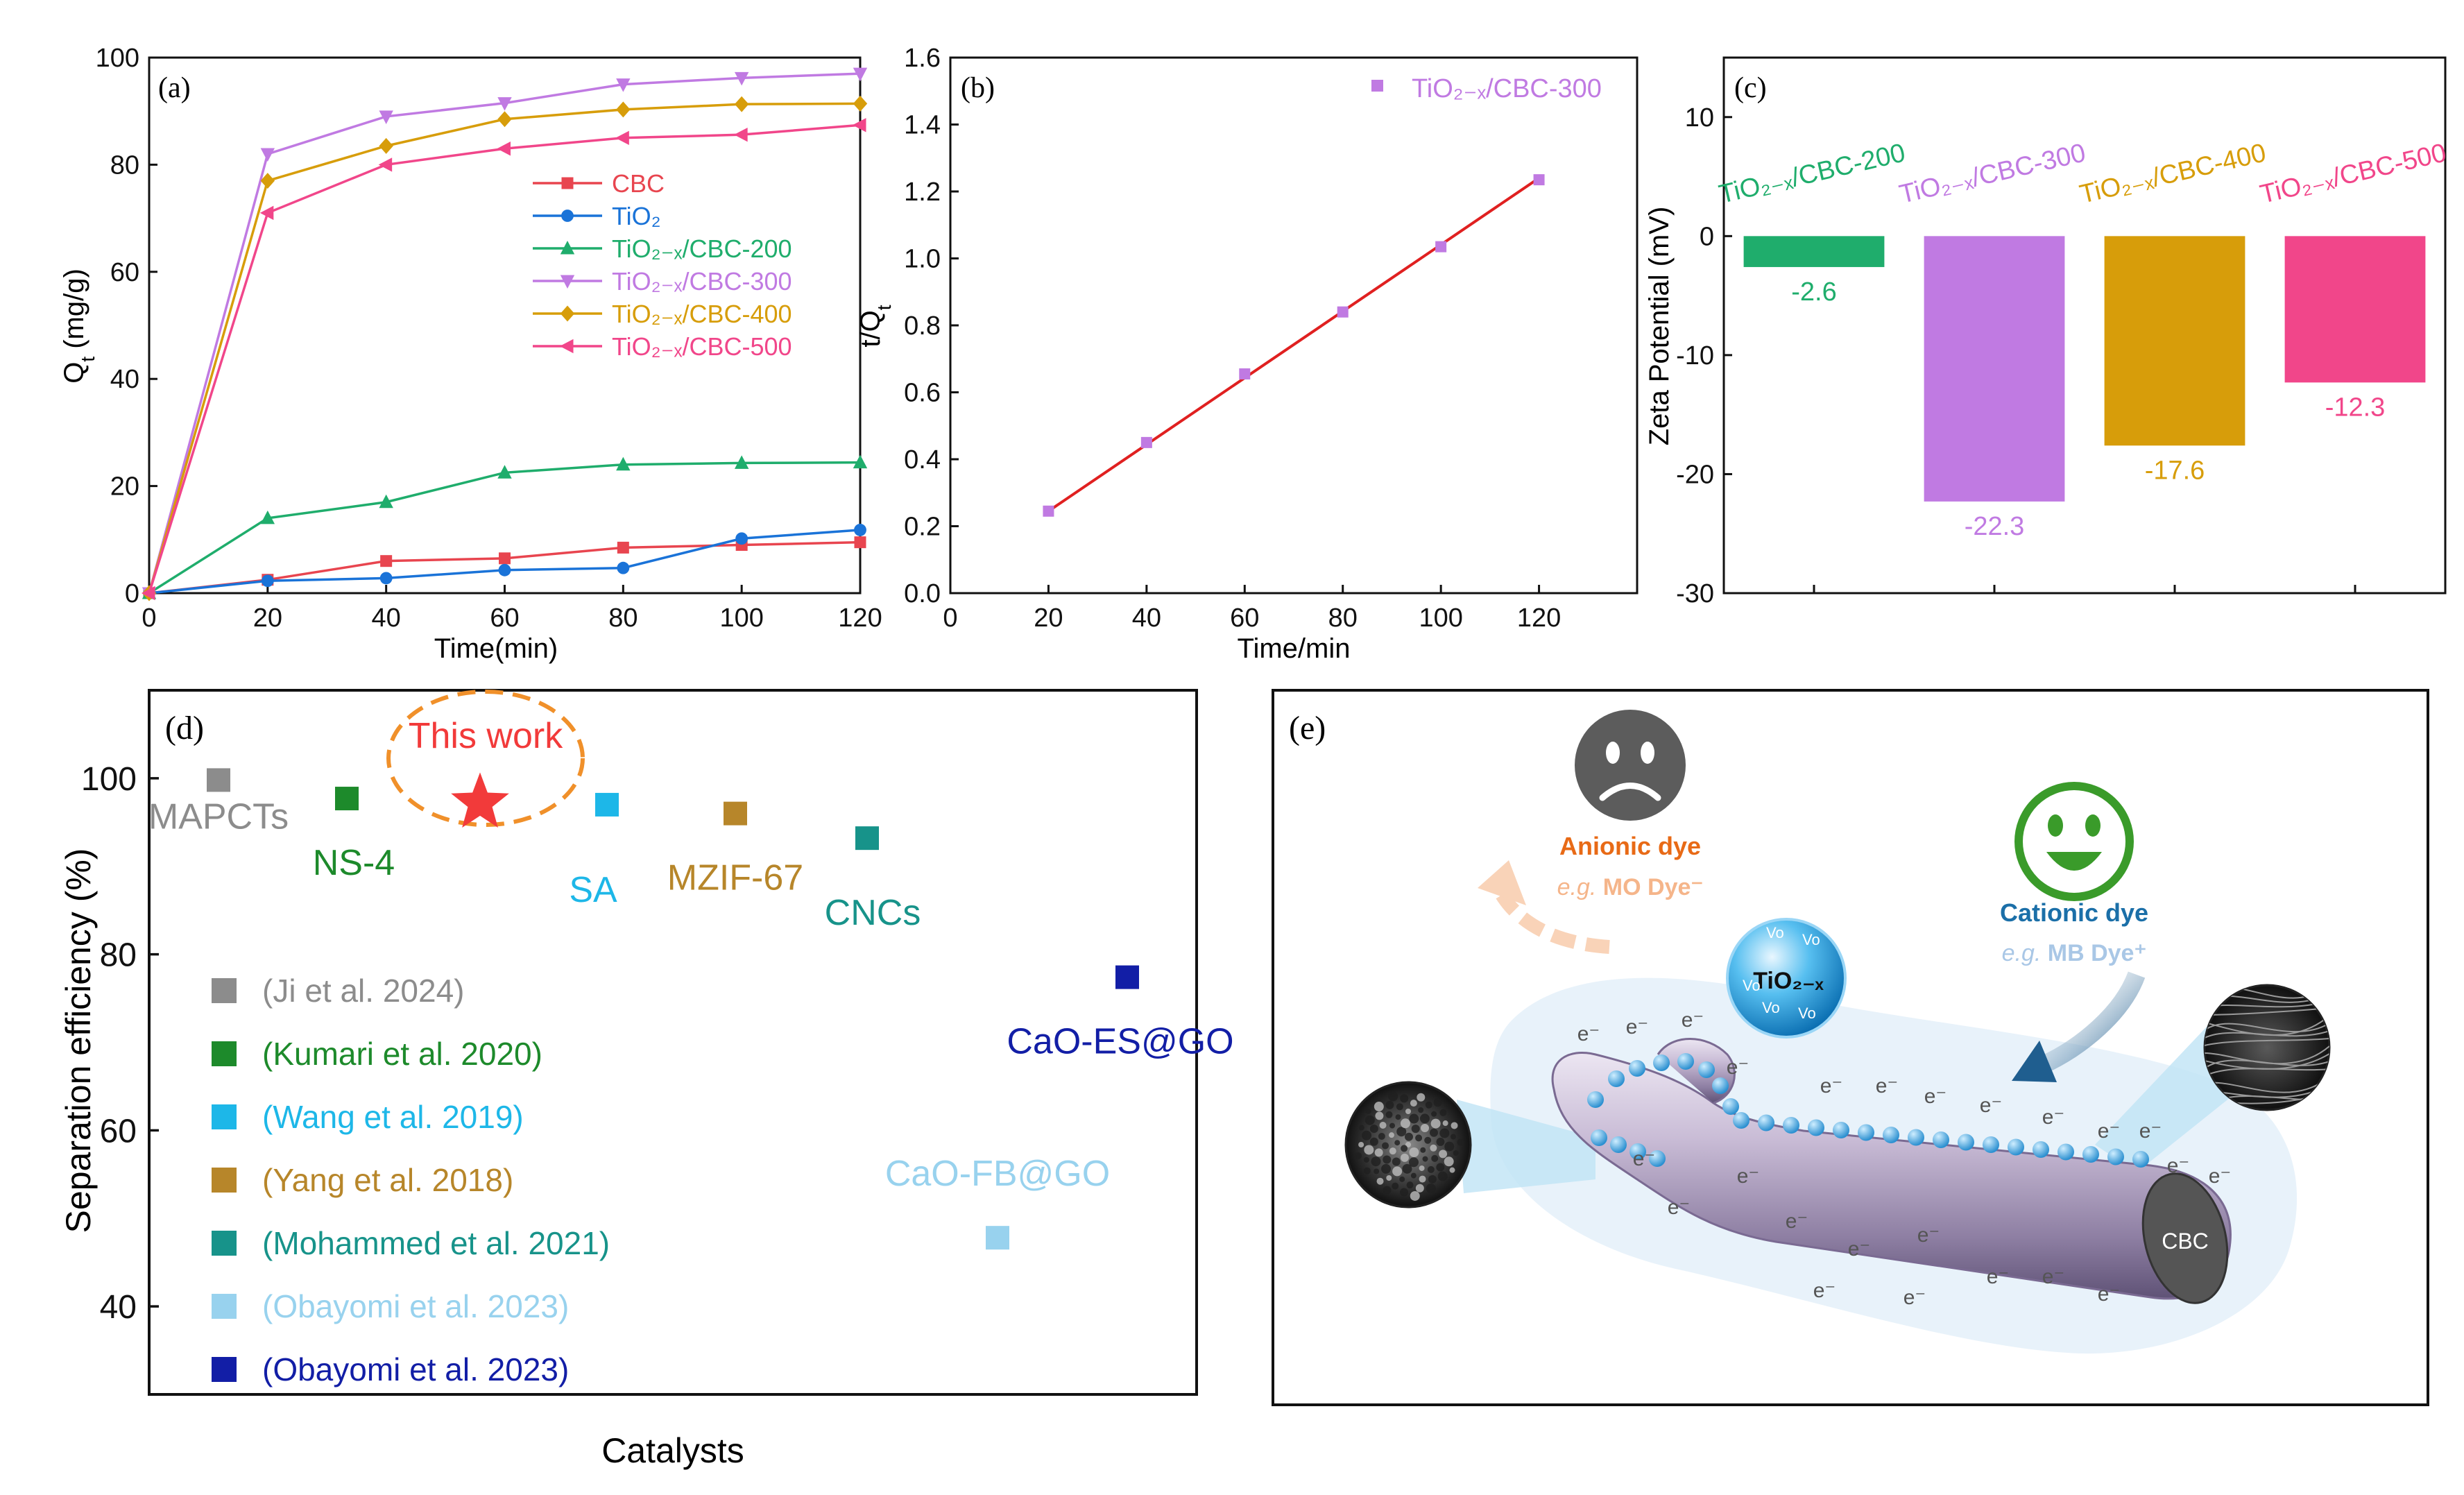  I want to click on this-work-label: This work, so click(486, 736).